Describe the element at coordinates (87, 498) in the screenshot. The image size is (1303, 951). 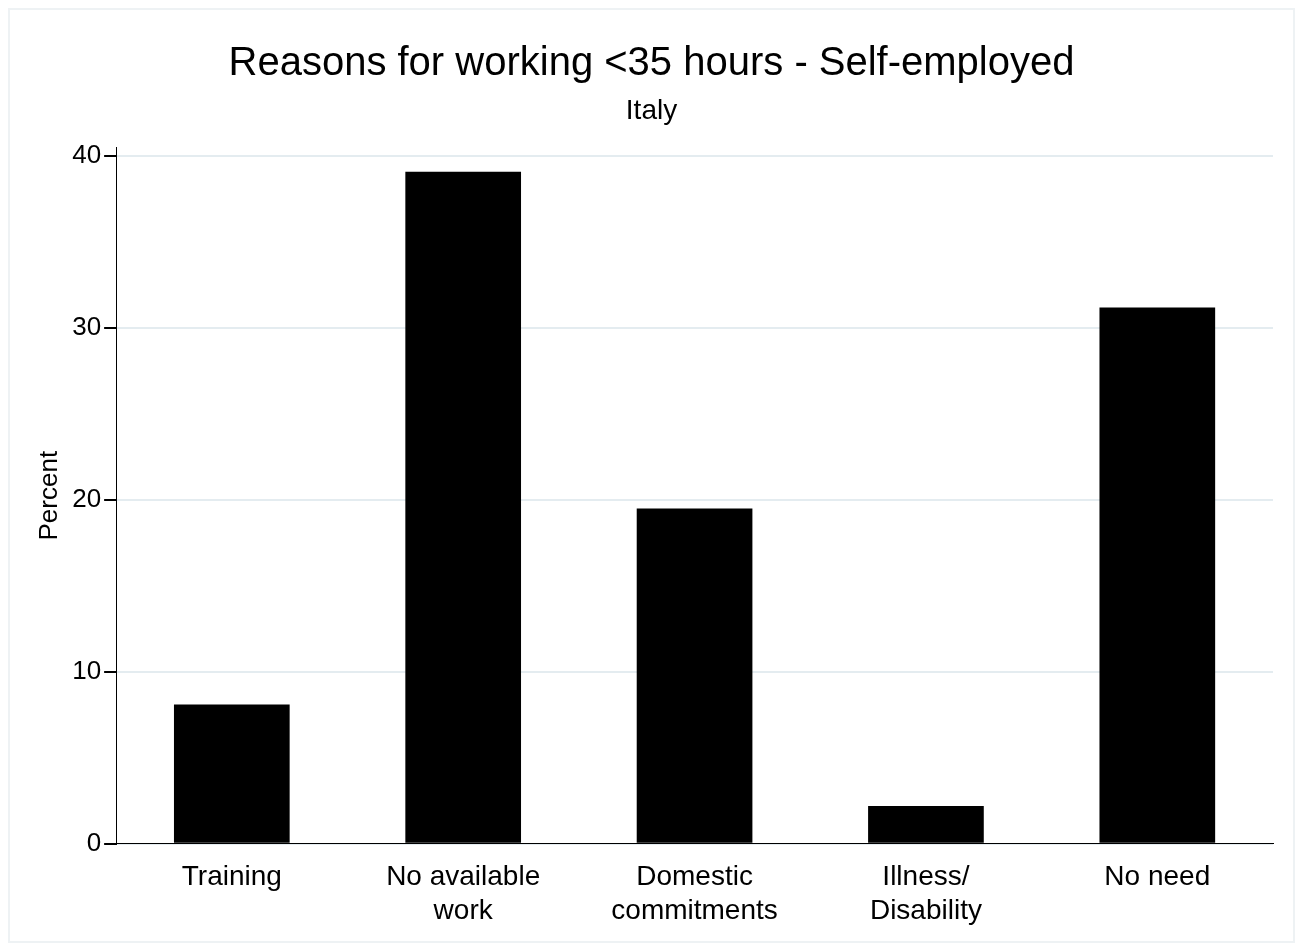
I see `y-tick-label: 20` at that location.